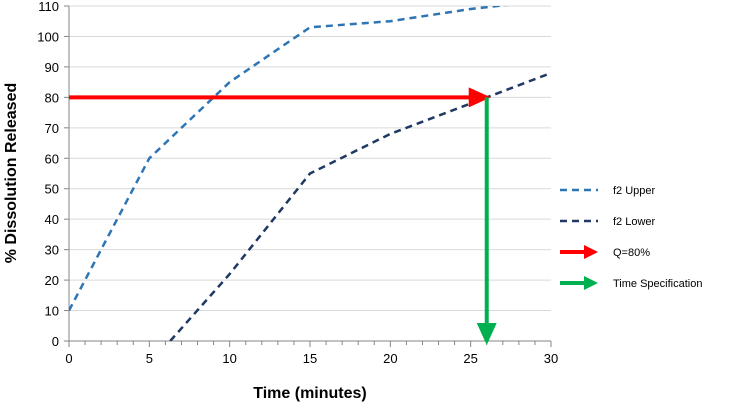 The height and width of the screenshot is (409, 750). I want to click on x-axis-title: Time (minutes), so click(310, 393).